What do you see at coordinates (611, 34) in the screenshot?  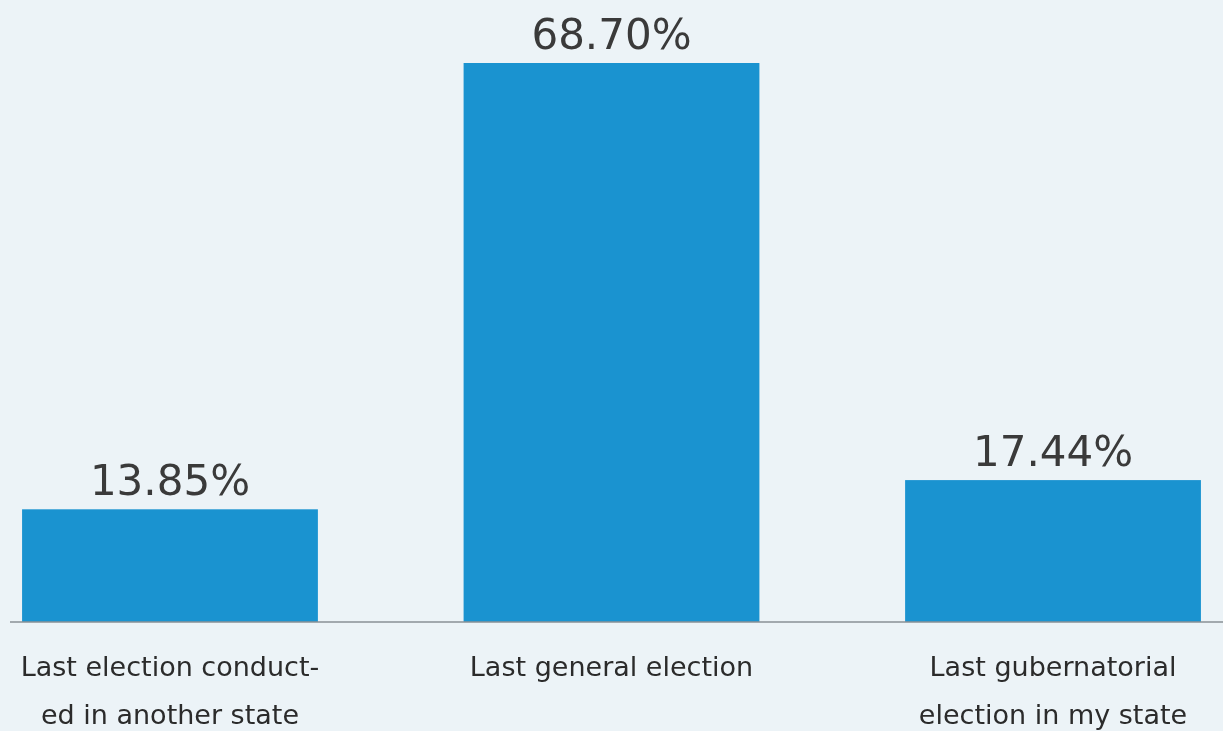 I see `data-label: 68.70%` at bounding box center [611, 34].